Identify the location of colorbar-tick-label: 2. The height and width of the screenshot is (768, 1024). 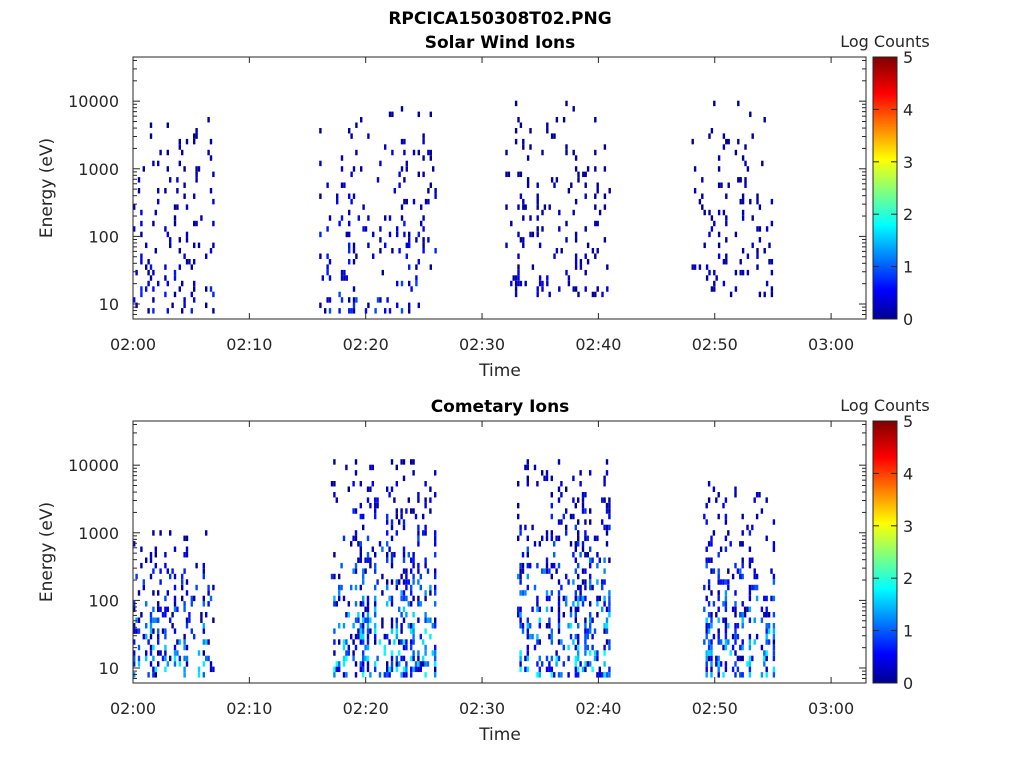
(908, 578).